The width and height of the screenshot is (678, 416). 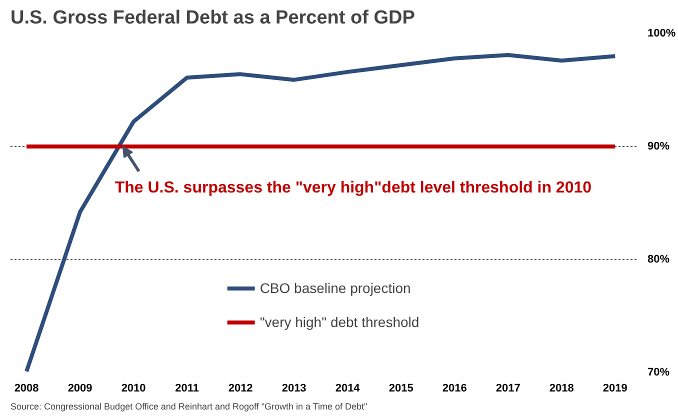 I want to click on x-tick-label: 2010, so click(x=133, y=388).